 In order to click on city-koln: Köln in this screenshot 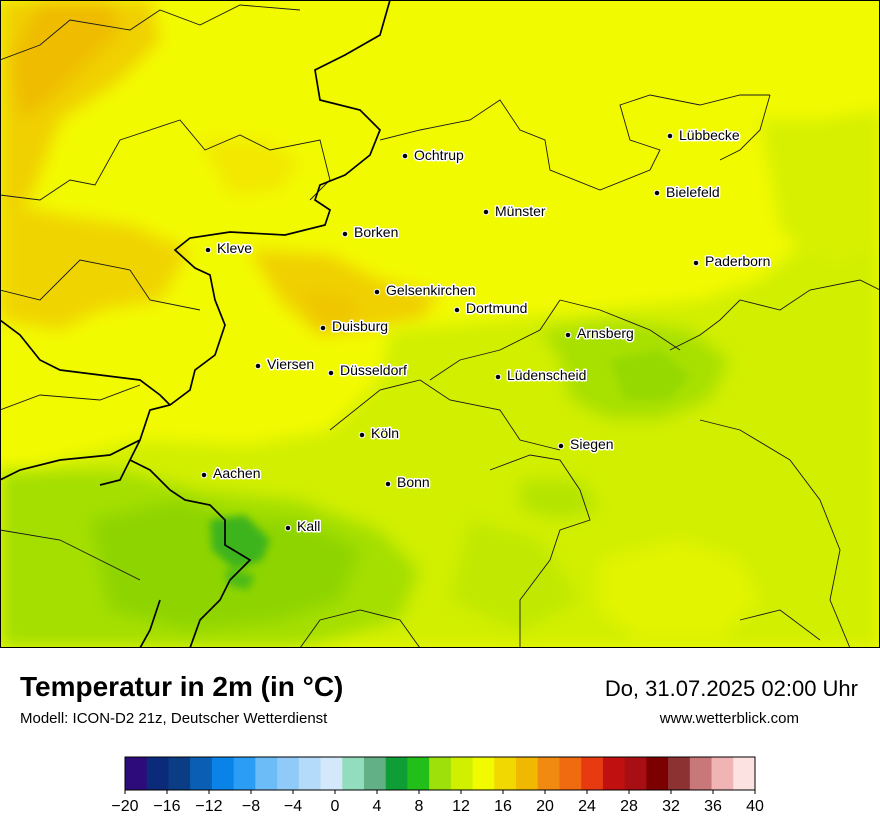, I will do `click(379, 433)`.